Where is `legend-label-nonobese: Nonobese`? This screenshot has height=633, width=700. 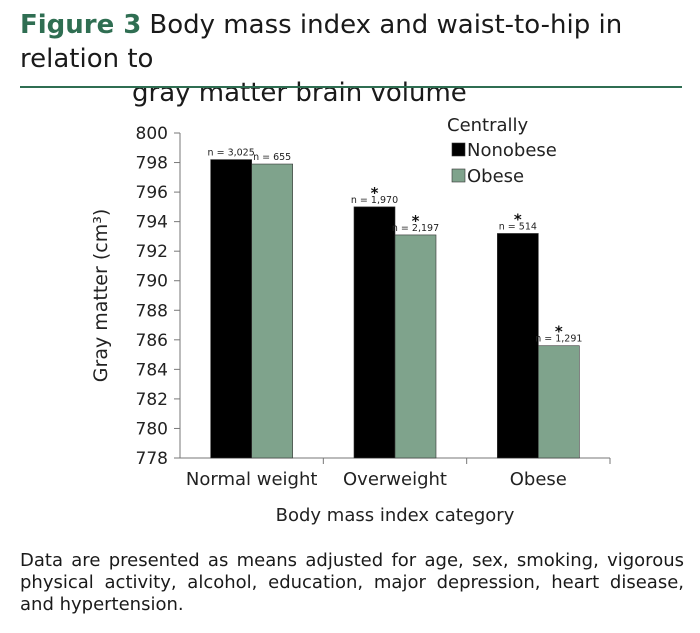 legend-label-nonobese: Nonobese is located at coordinates (512, 150).